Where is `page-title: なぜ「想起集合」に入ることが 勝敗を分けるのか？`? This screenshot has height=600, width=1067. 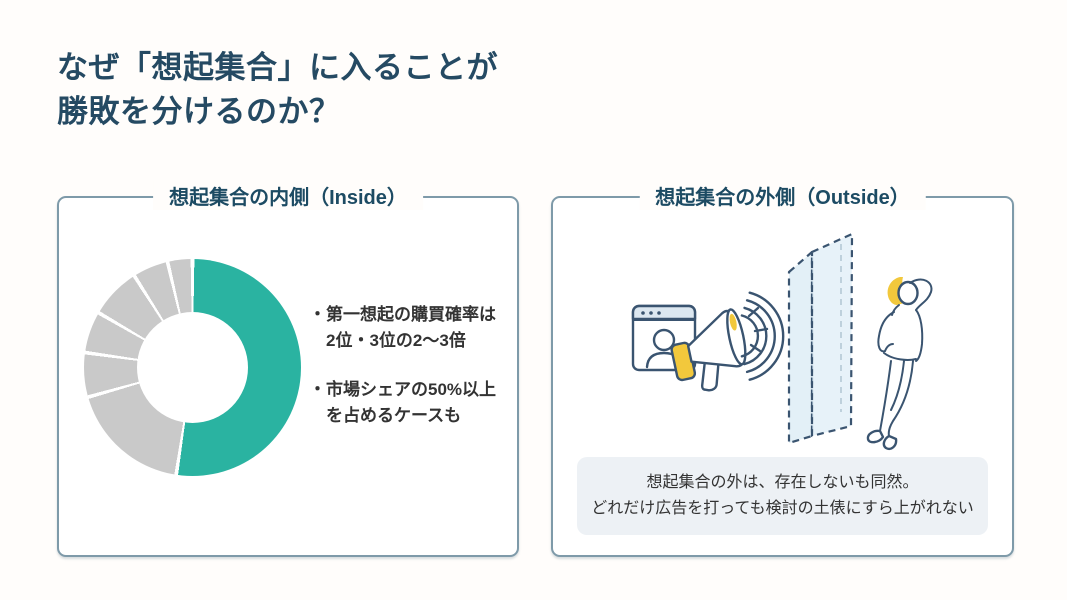
page-title: なぜ「想起集合」に入ることが 勝敗を分けるのか？ is located at coordinates (277, 90).